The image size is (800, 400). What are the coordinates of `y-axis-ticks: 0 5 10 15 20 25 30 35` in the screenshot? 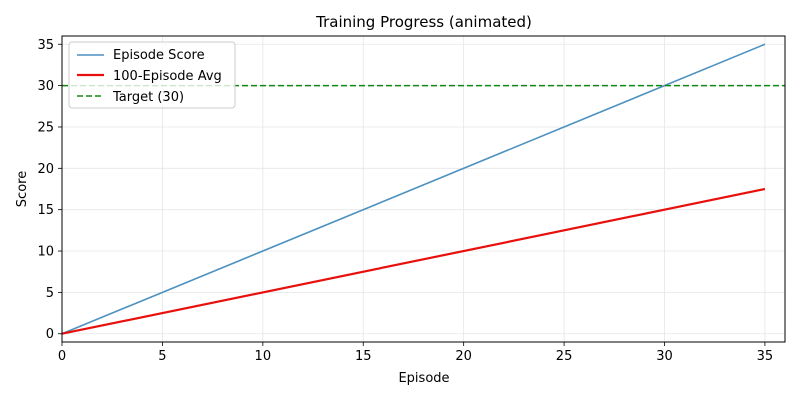 It's located at (49, 190).